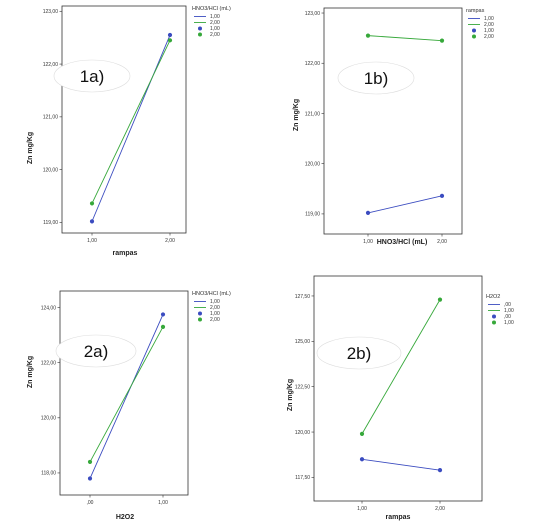 The image size is (534, 528). What do you see at coordinates (493, 297) in the screenshot?
I see `legend-title: H2O2` at bounding box center [493, 297].